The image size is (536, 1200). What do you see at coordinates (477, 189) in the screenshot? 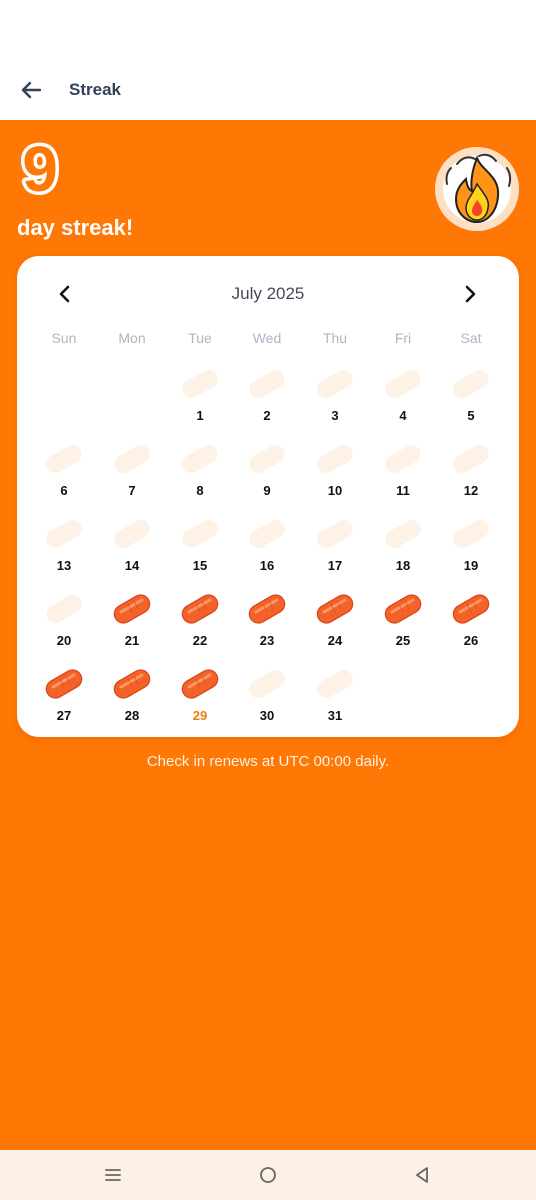
I see `fire-icon` at bounding box center [477, 189].